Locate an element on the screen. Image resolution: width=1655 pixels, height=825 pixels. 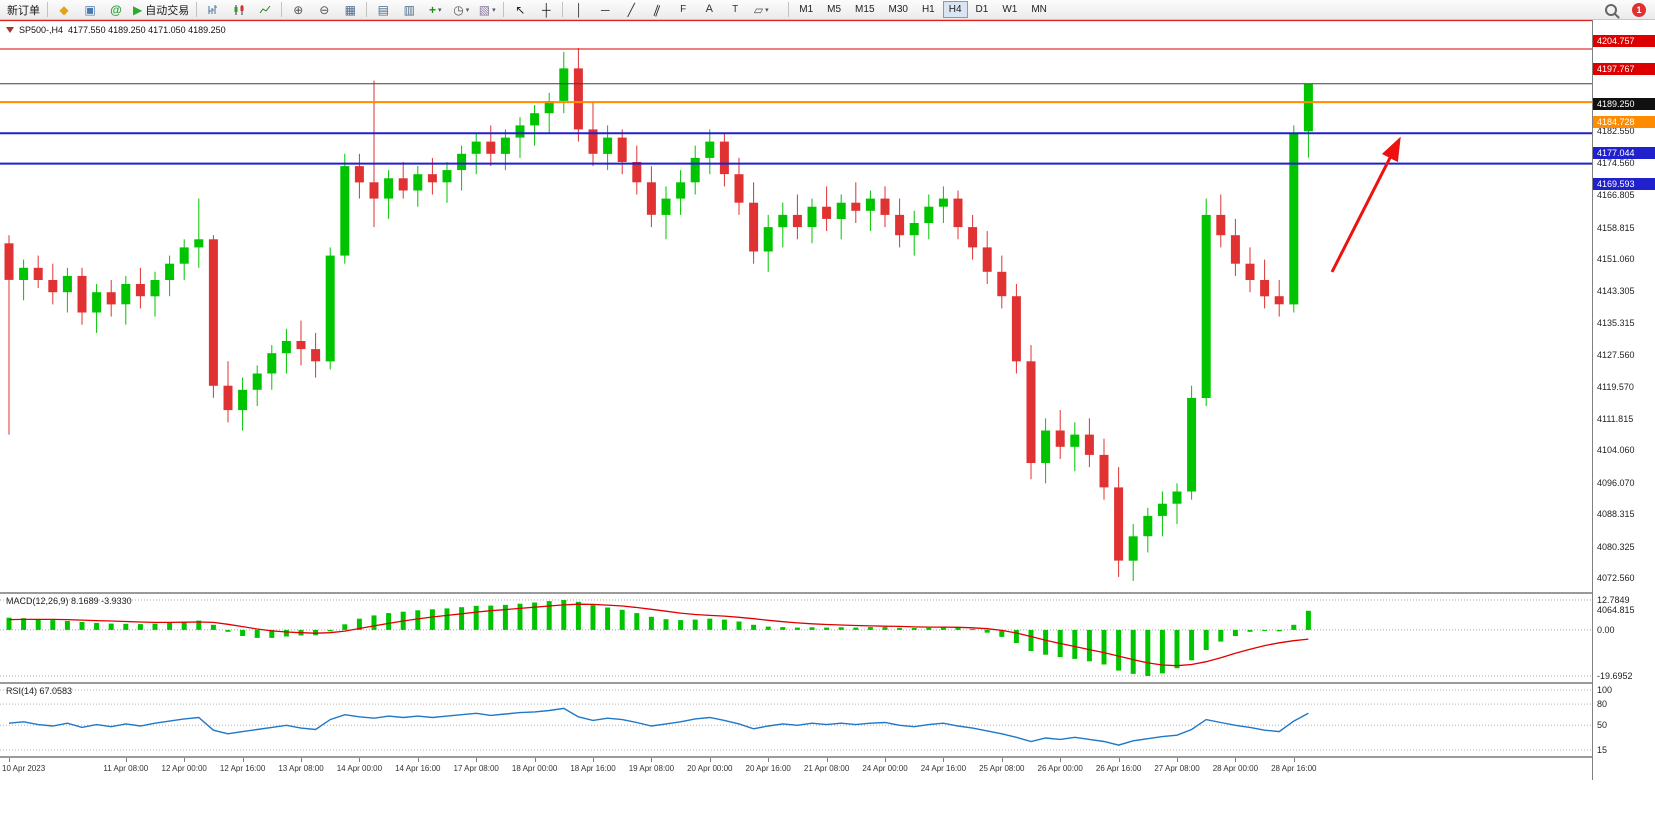
templates-button: ▧ ▾ is located at coordinates (487, 9).